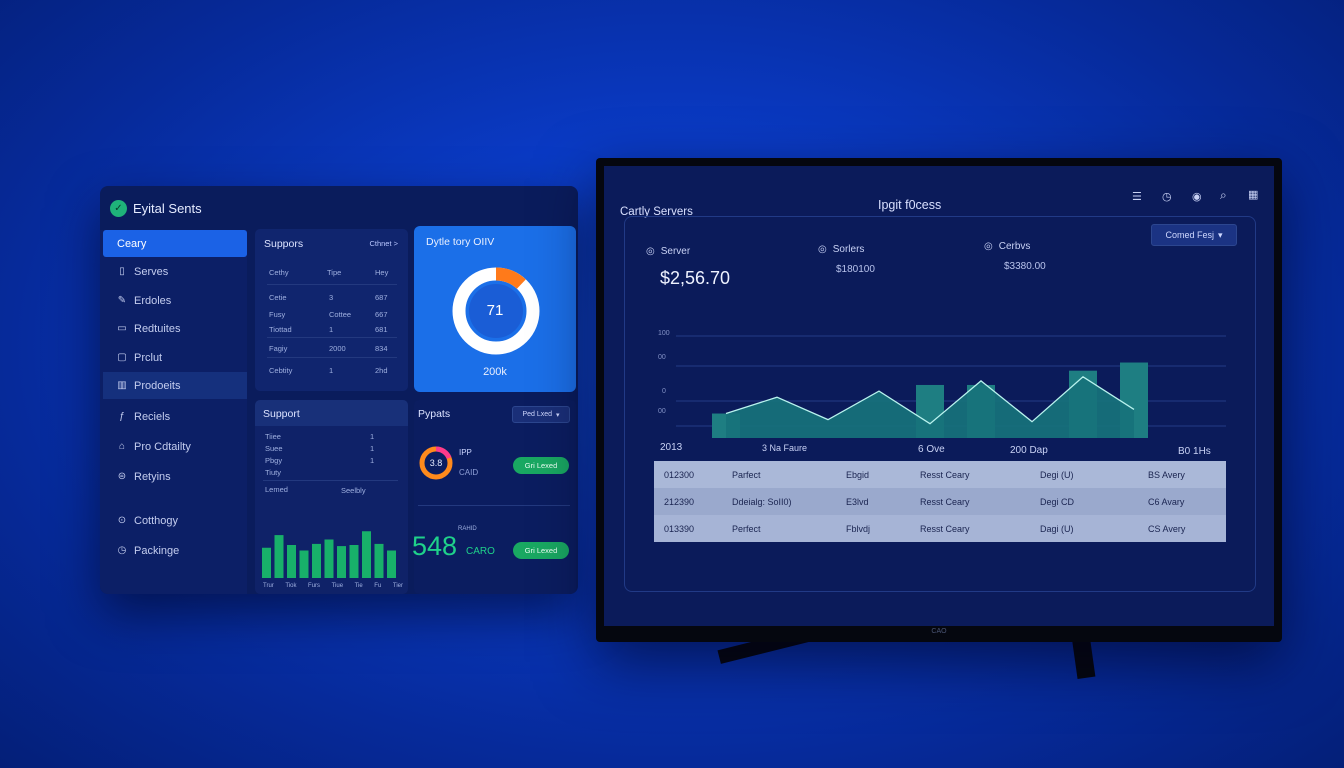  I want to click on sidebar-item-packinge: ◷ Packinge, so click(175, 550).